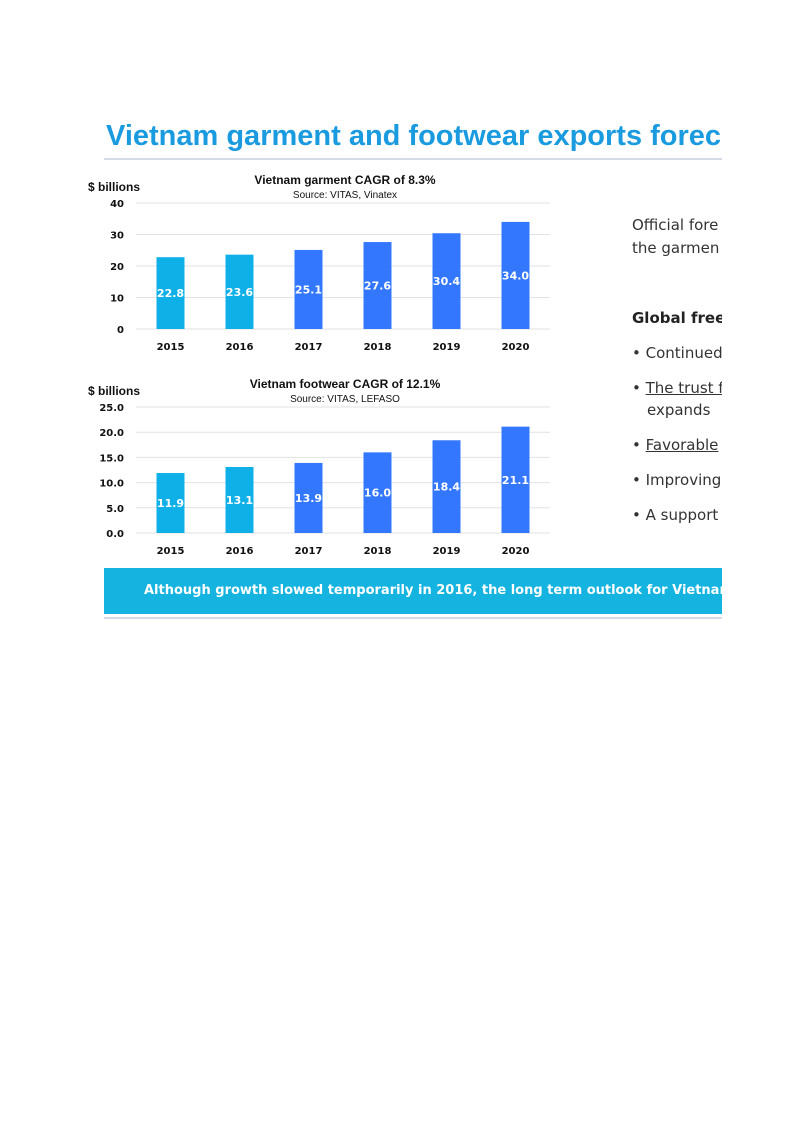 This screenshot has width=793, height=1122. Describe the element at coordinates (309, 347) in the screenshot. I see `garment-xtick-label: 2017` at that location.